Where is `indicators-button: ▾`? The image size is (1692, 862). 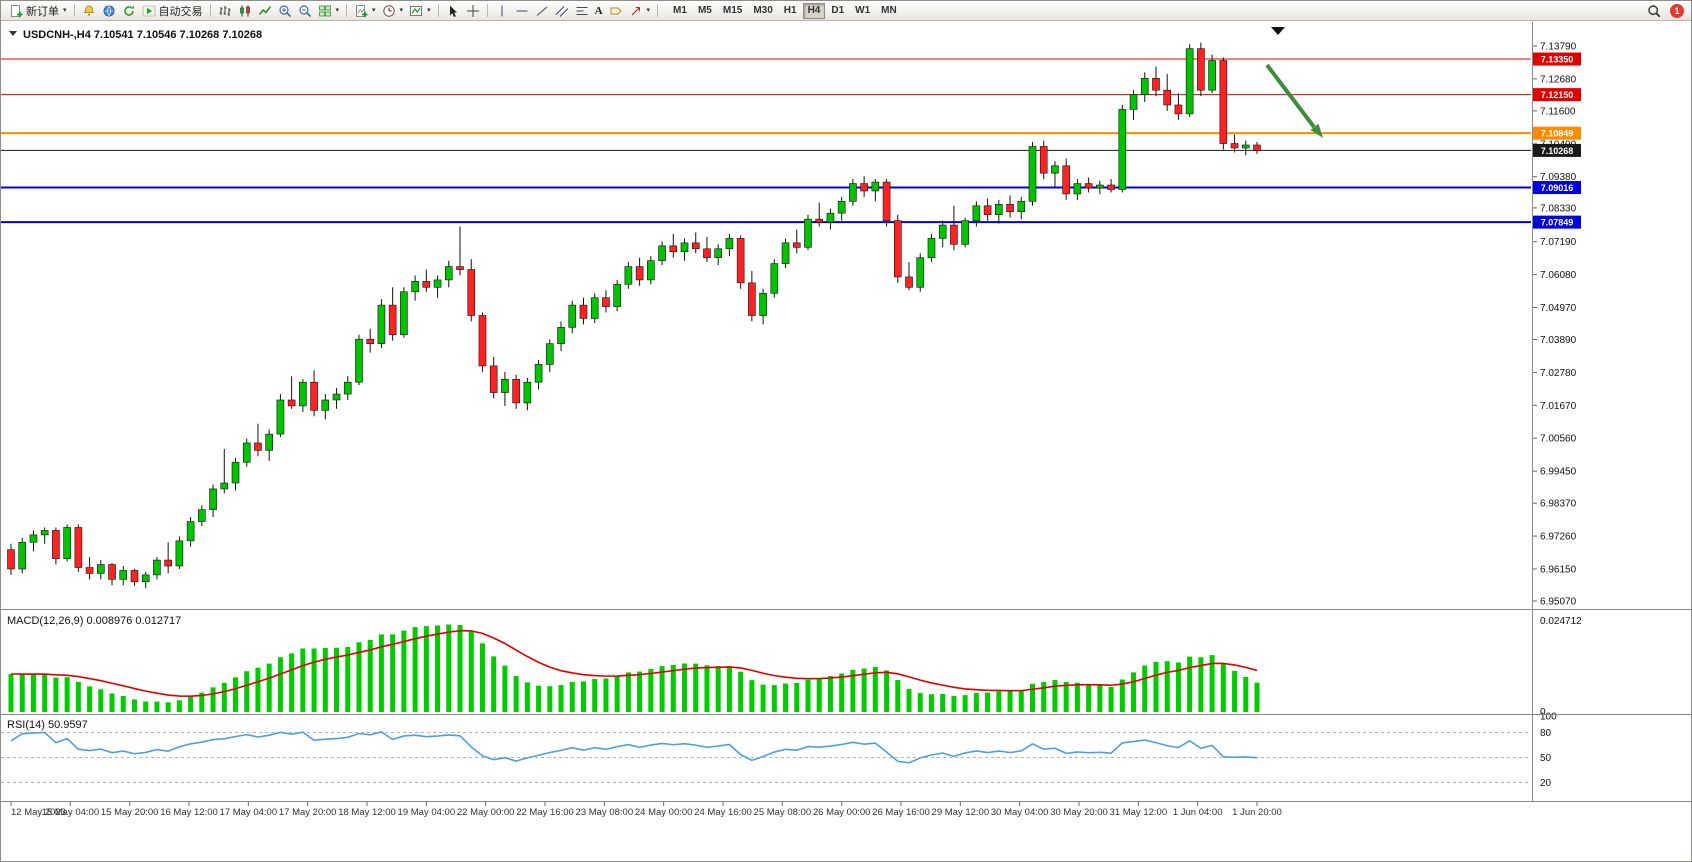
indicators-button: ▾ is located at coordinates (365, 11).